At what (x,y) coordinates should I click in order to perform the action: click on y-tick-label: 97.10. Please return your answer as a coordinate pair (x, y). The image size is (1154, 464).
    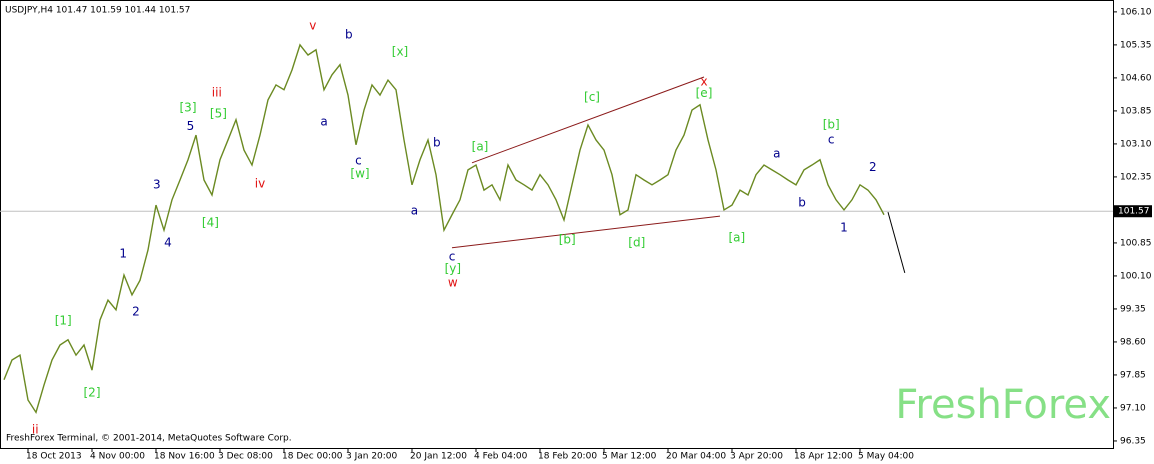
    Looking at the image, I should click on (1133, 408).